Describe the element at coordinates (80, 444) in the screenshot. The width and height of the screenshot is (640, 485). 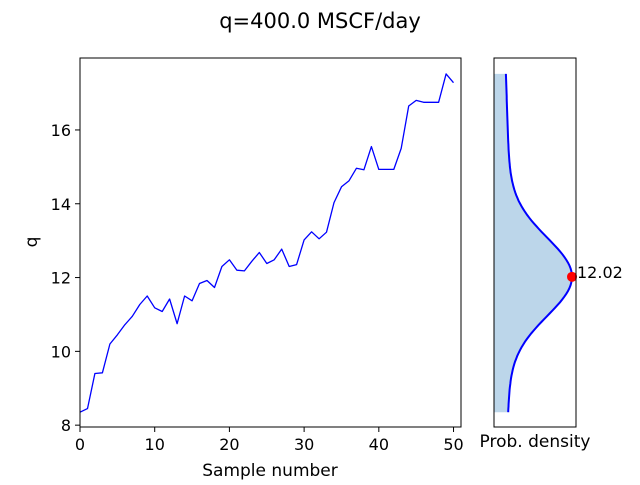
I see `x-tick-label: 0` at that location.